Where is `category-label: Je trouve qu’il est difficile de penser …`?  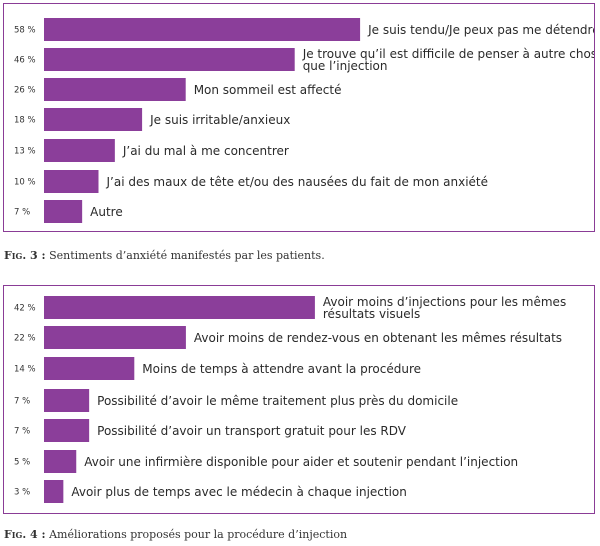
category-label: Je trouve qu’il est difficile de penser … is located at coordinates (448, 60).